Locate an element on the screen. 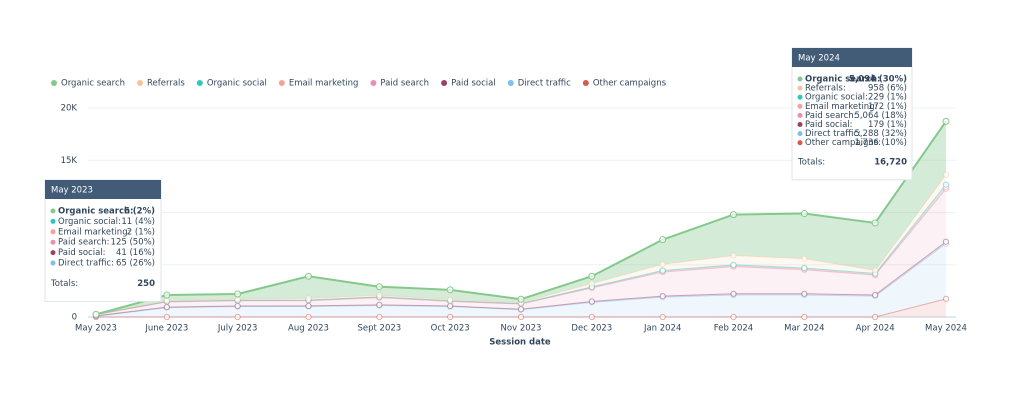 The width and height of the screenshot is (1024, 419). tooltip-row-value: 172 (1%) is located at coordinates (887, 107).